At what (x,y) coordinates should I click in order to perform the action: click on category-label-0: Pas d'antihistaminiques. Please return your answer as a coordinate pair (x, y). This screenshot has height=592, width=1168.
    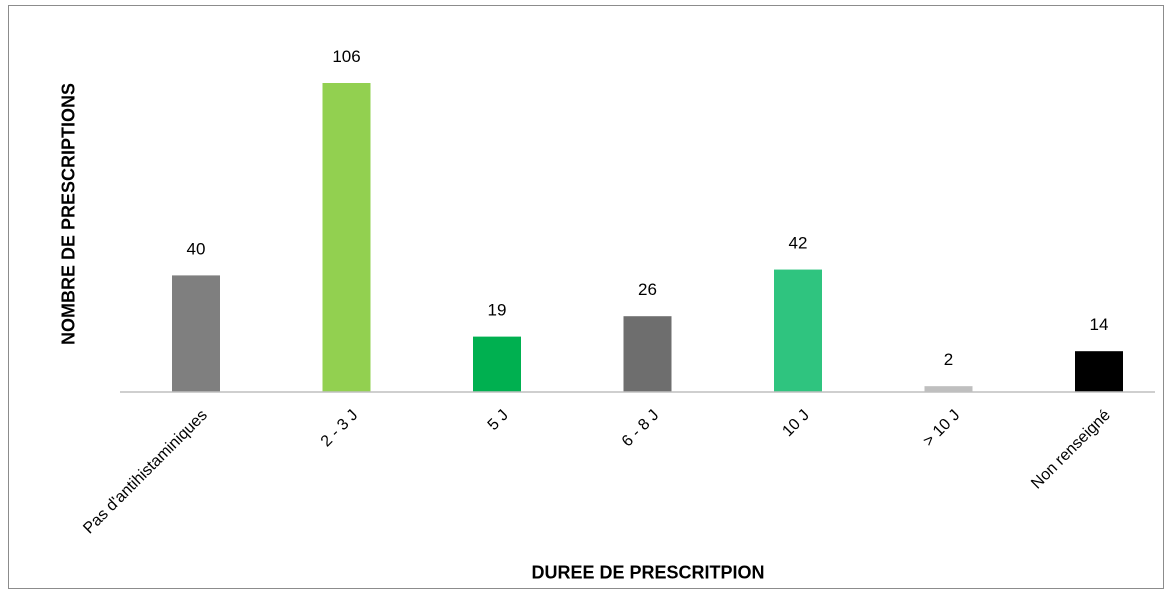
    Looking at the image, I should click on (145, 472).